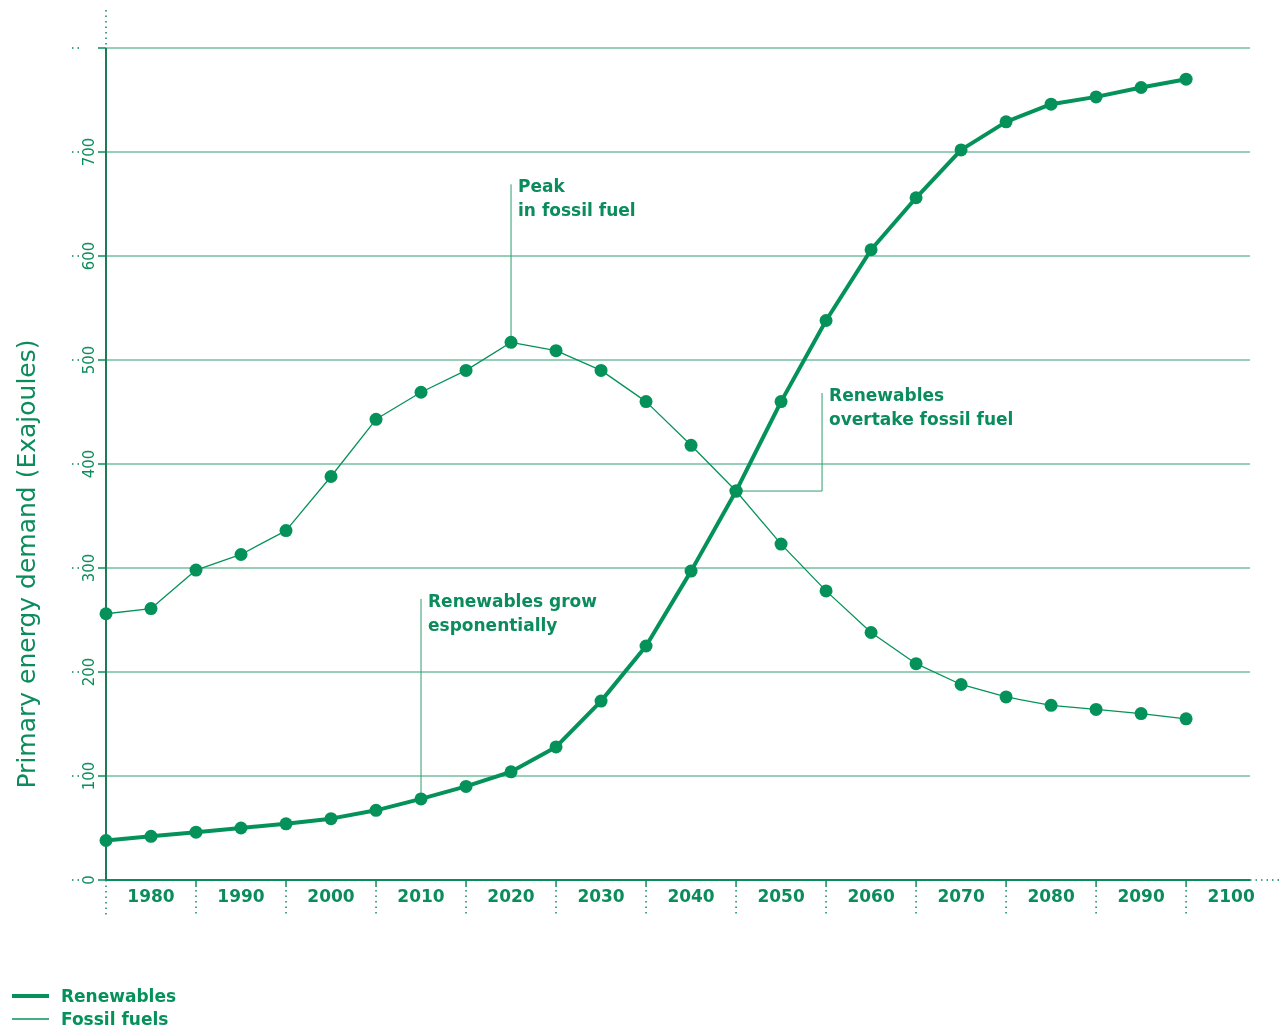 The width and height of the screenshot is (1281, 1030). Describe the element at coordinates (89, 360) in the screenshot. I see `y-tick-label: 500` at that location.